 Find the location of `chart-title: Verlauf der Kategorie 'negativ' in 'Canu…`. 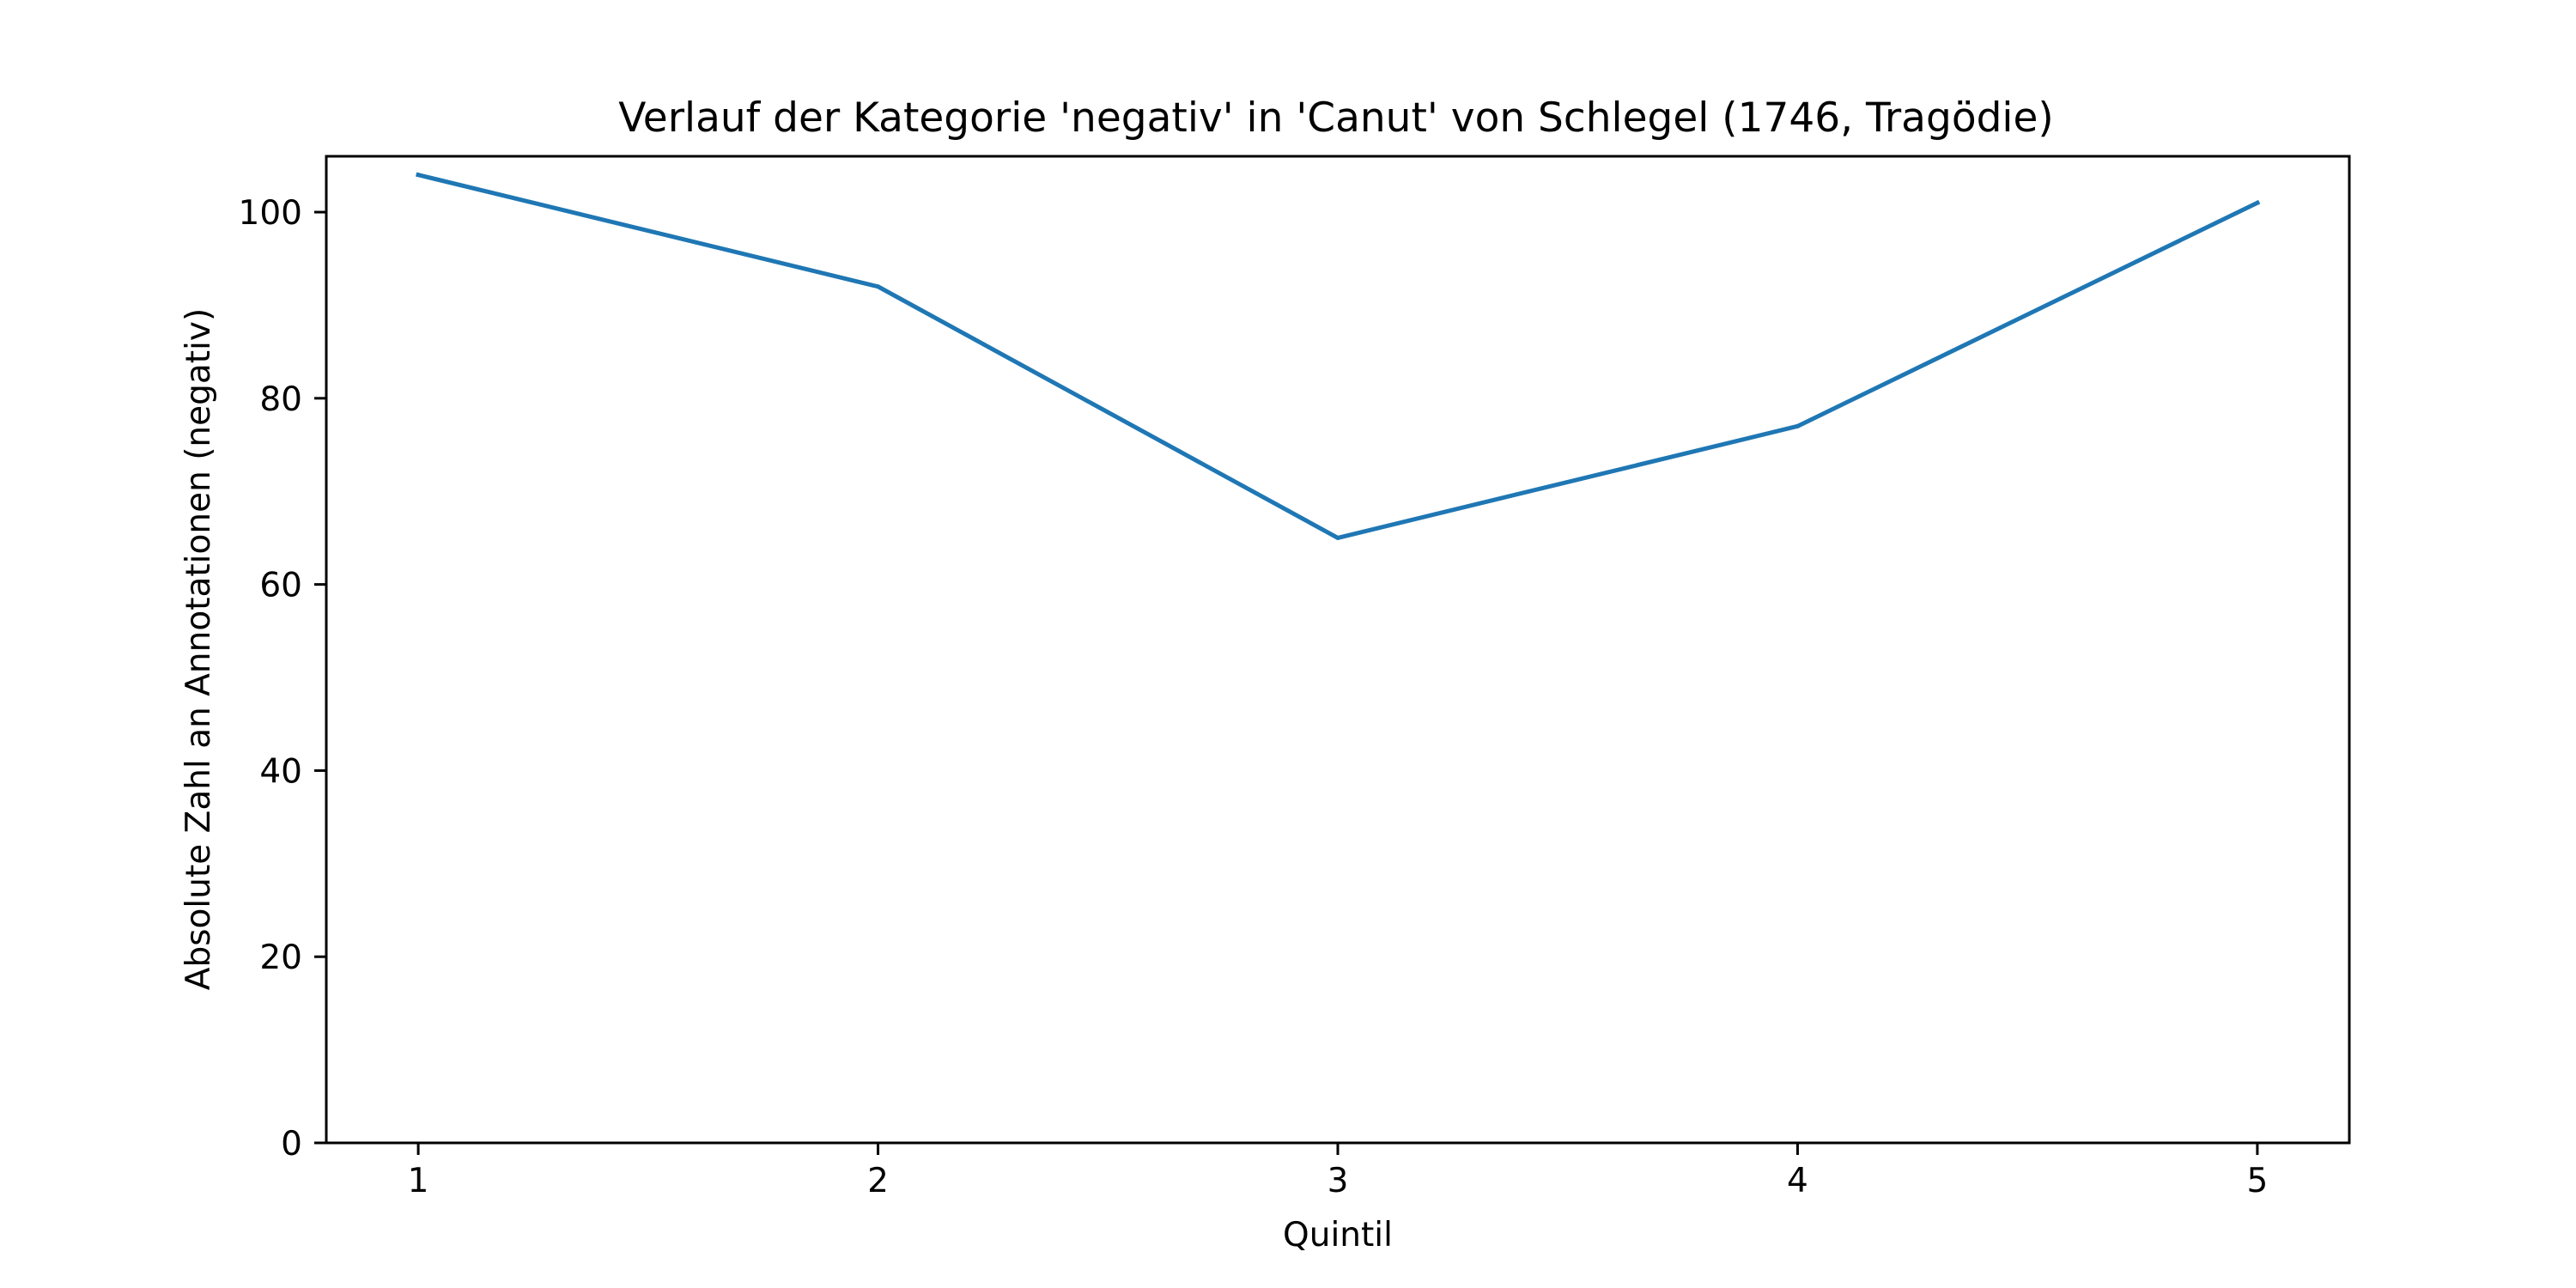

chart-title: Verlauf der Kategorie 'negativ' in 'Canu… is located at coordinates (1335, 118).